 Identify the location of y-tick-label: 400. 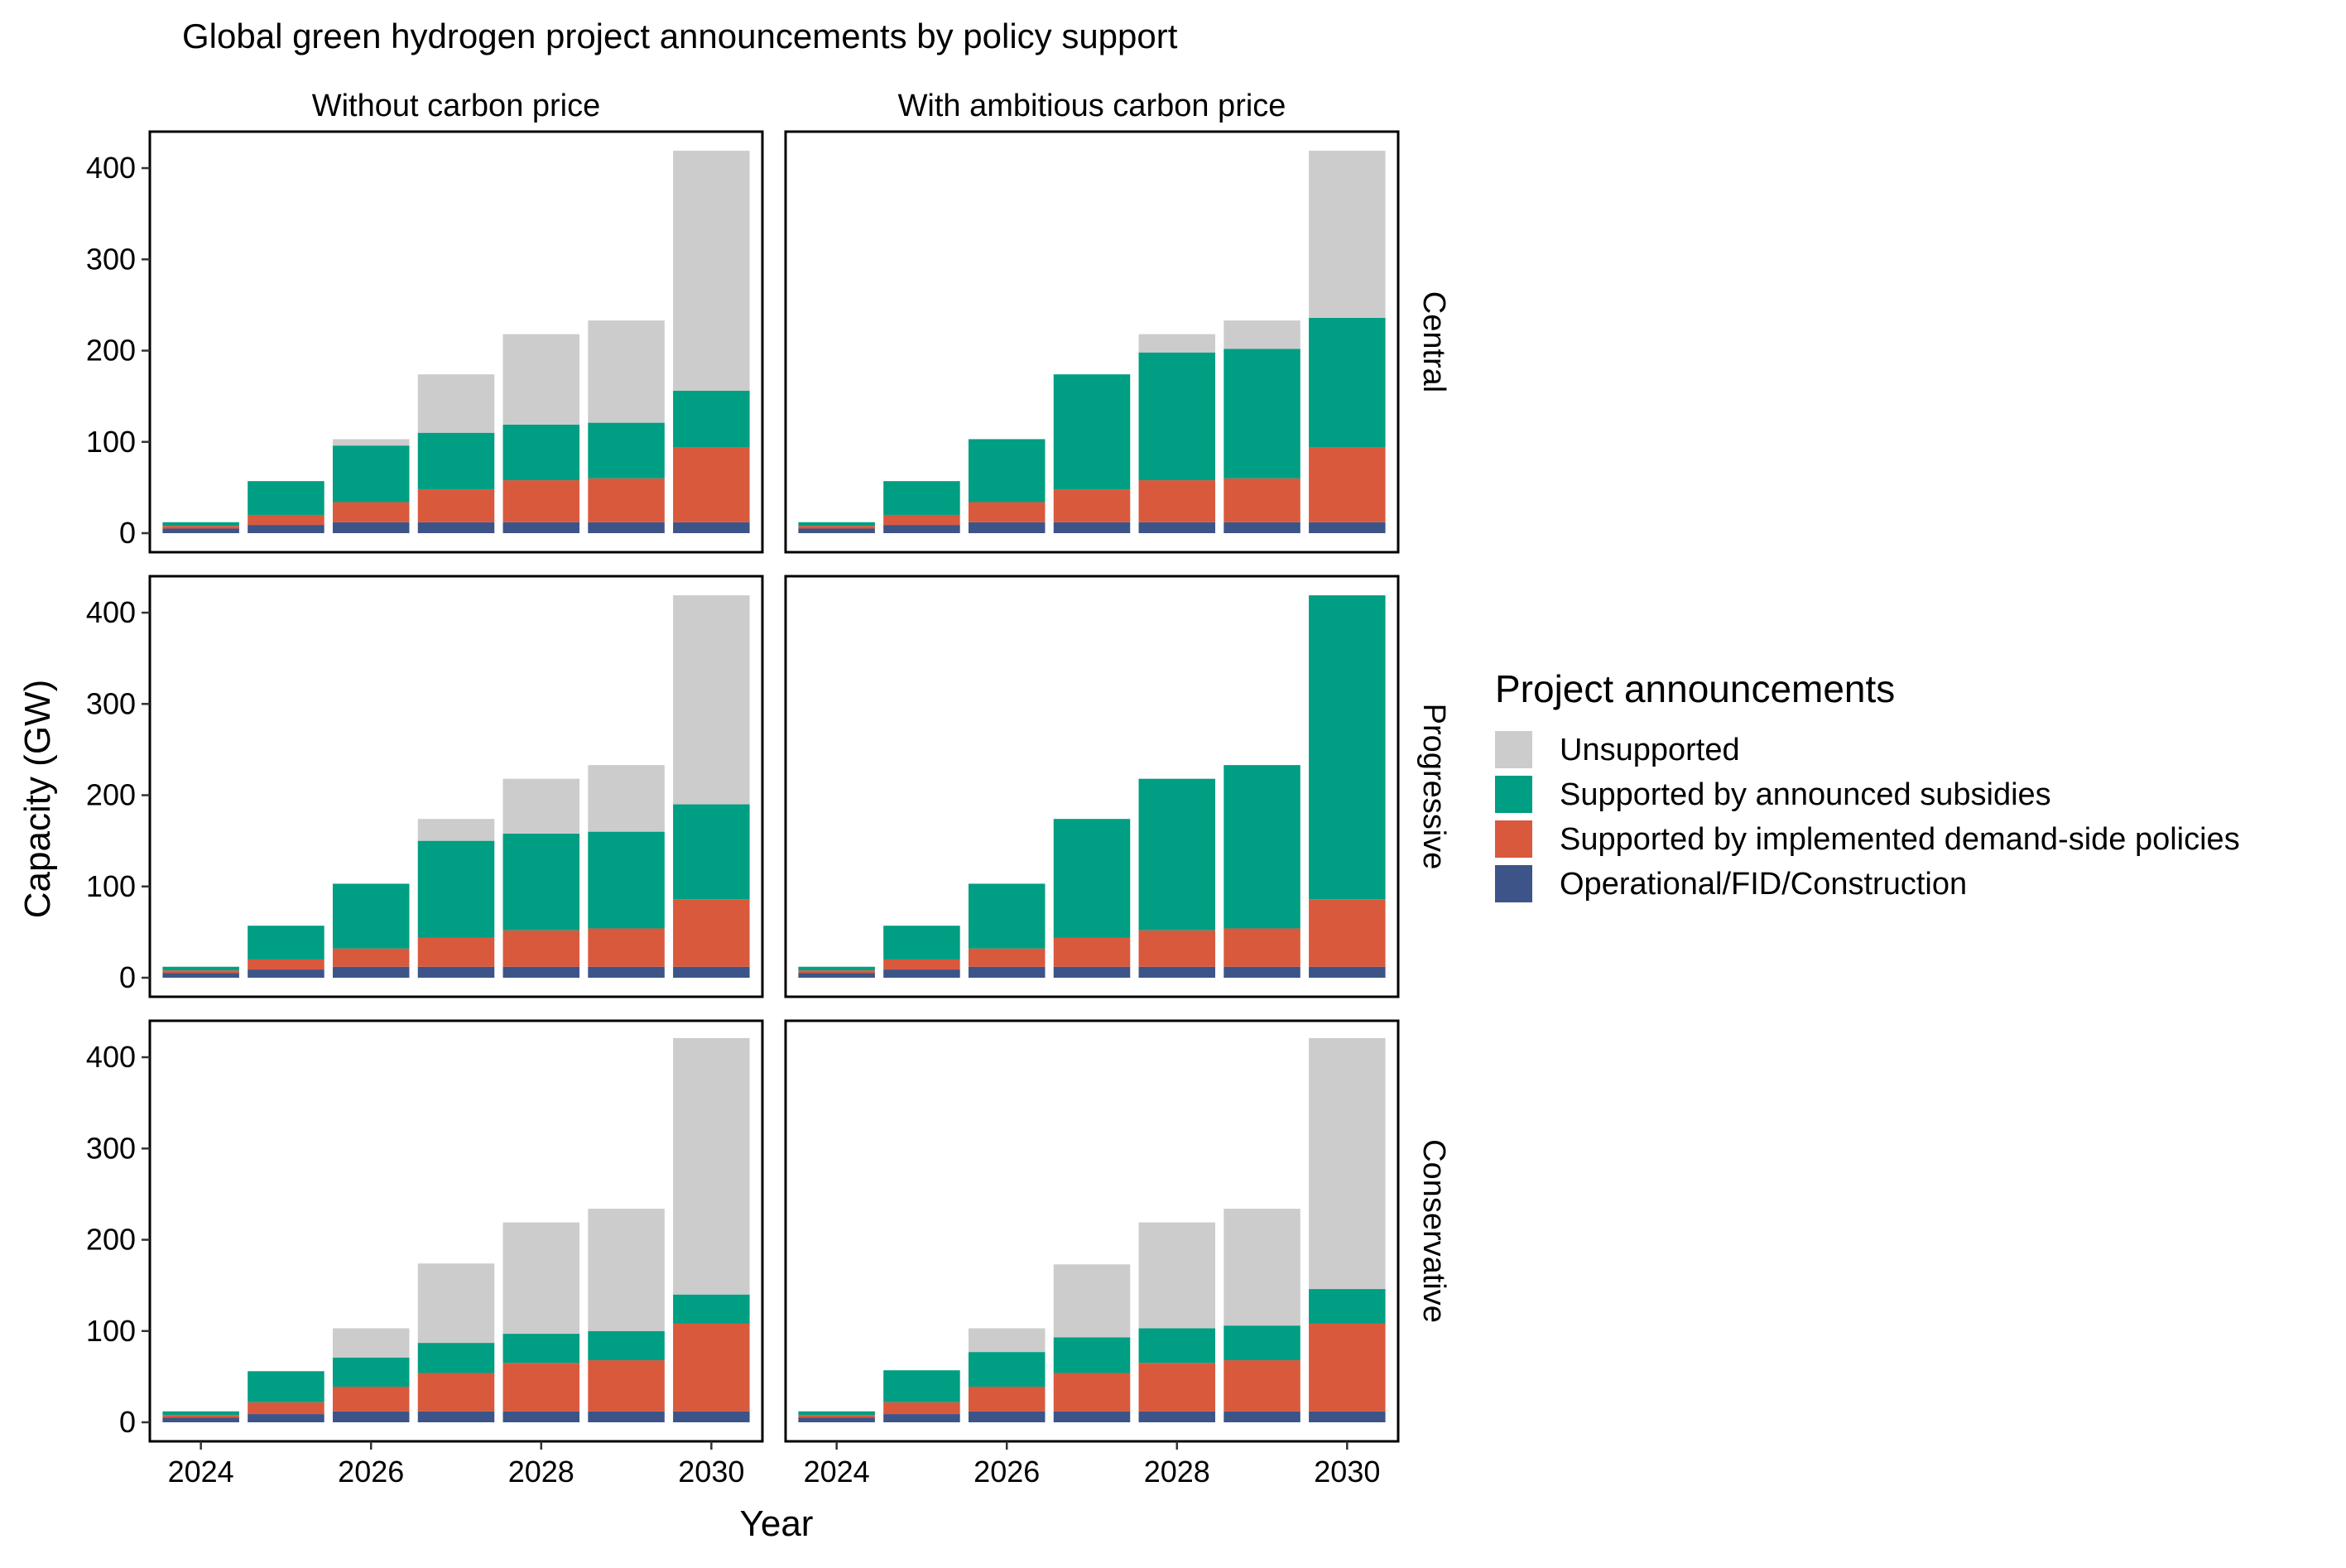
(111, 1057).